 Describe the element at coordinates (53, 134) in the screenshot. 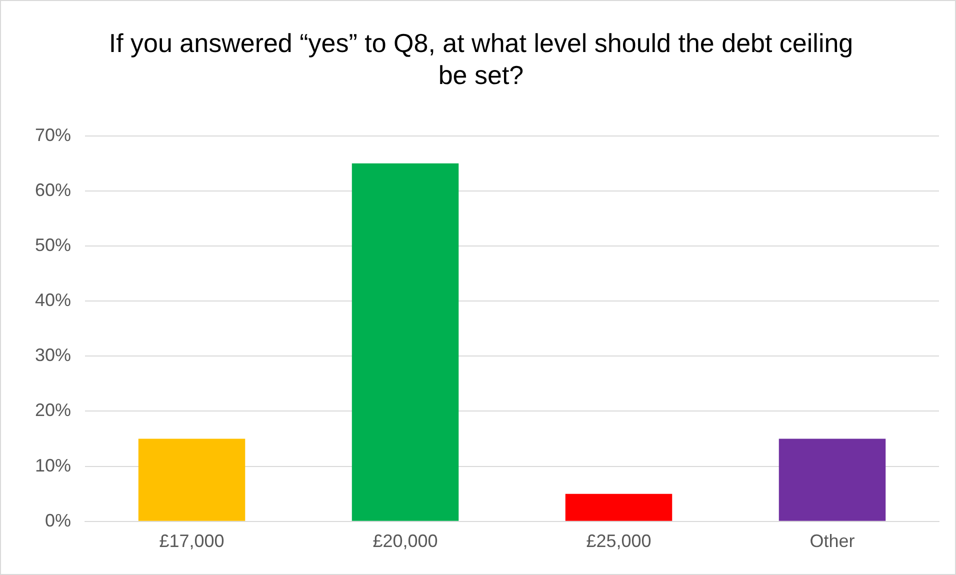

I see `y-tick-label: 70%` at that location.